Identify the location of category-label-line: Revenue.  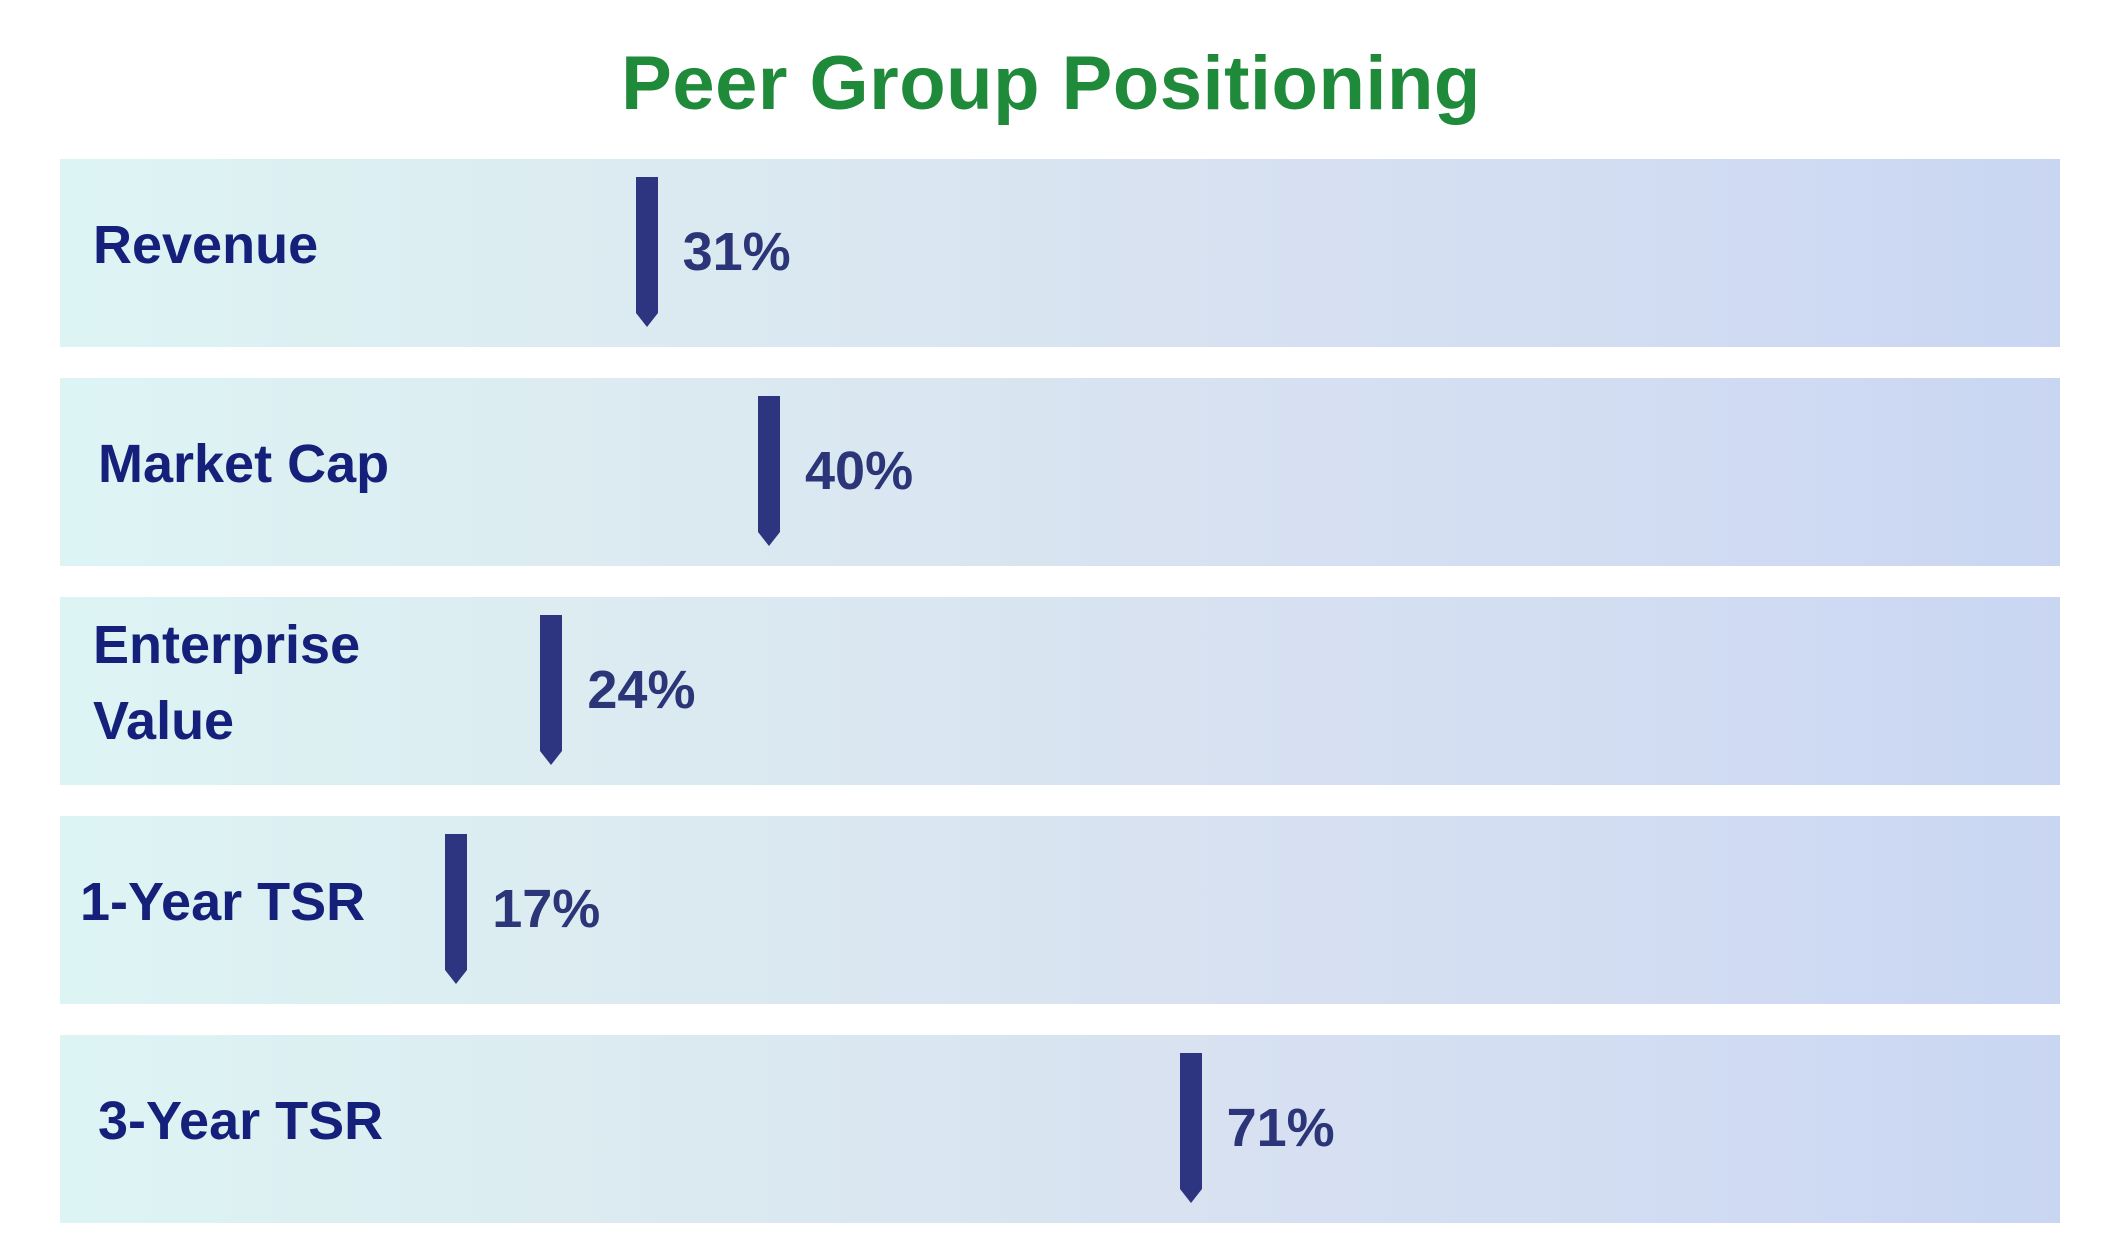
(206, 245).